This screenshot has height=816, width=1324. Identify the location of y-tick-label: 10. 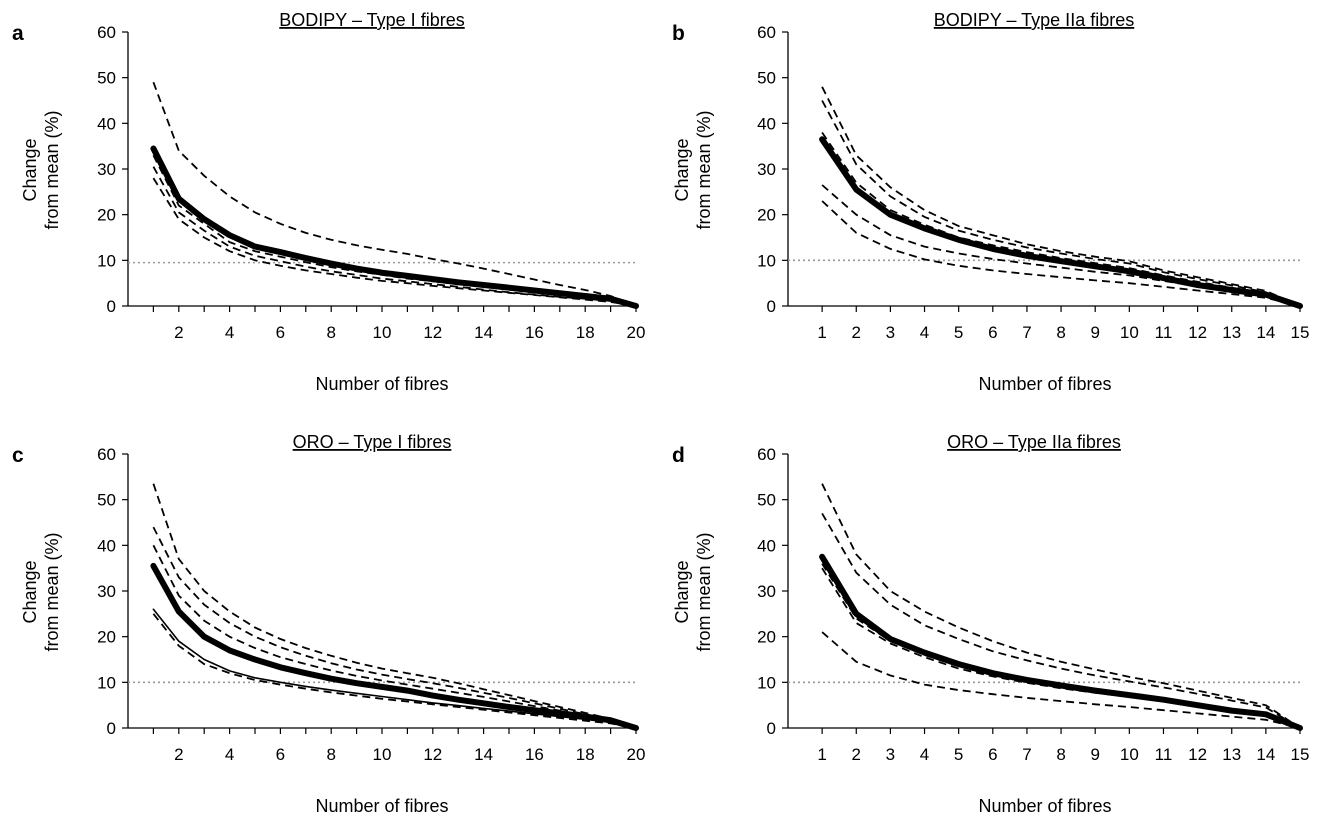
(766, 682).